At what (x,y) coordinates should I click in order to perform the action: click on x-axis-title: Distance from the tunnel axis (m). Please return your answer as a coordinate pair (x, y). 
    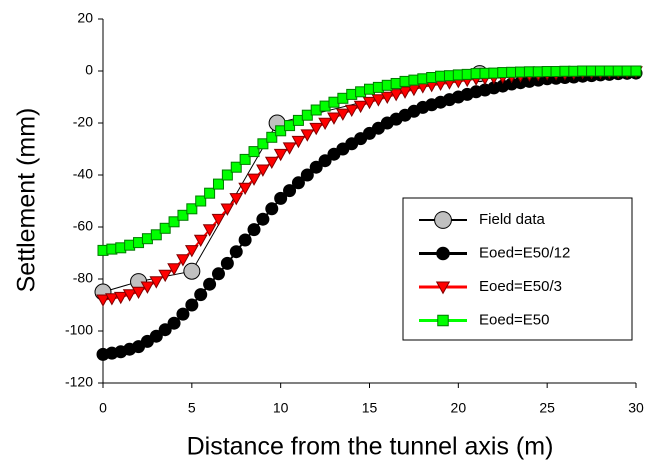
    Looking at the image, I should click on (370, 447).